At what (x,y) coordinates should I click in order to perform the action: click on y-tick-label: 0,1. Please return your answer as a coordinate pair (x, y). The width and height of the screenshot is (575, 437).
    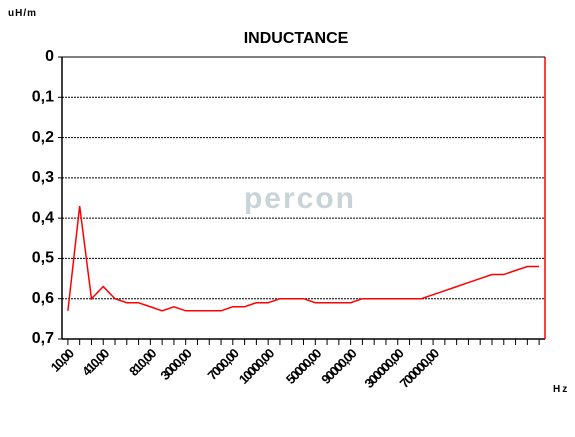
    Looking at the image, I should click on (43, 97).